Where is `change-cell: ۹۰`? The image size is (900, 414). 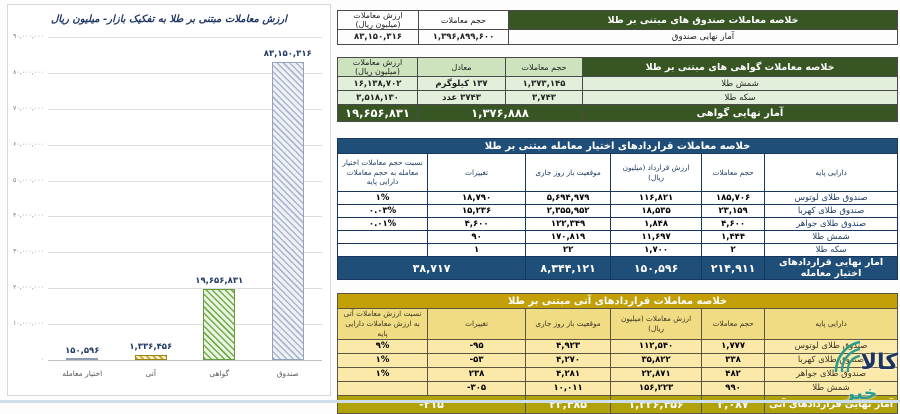 change-cell: ۹۰ is located at coordinates (477, 237).